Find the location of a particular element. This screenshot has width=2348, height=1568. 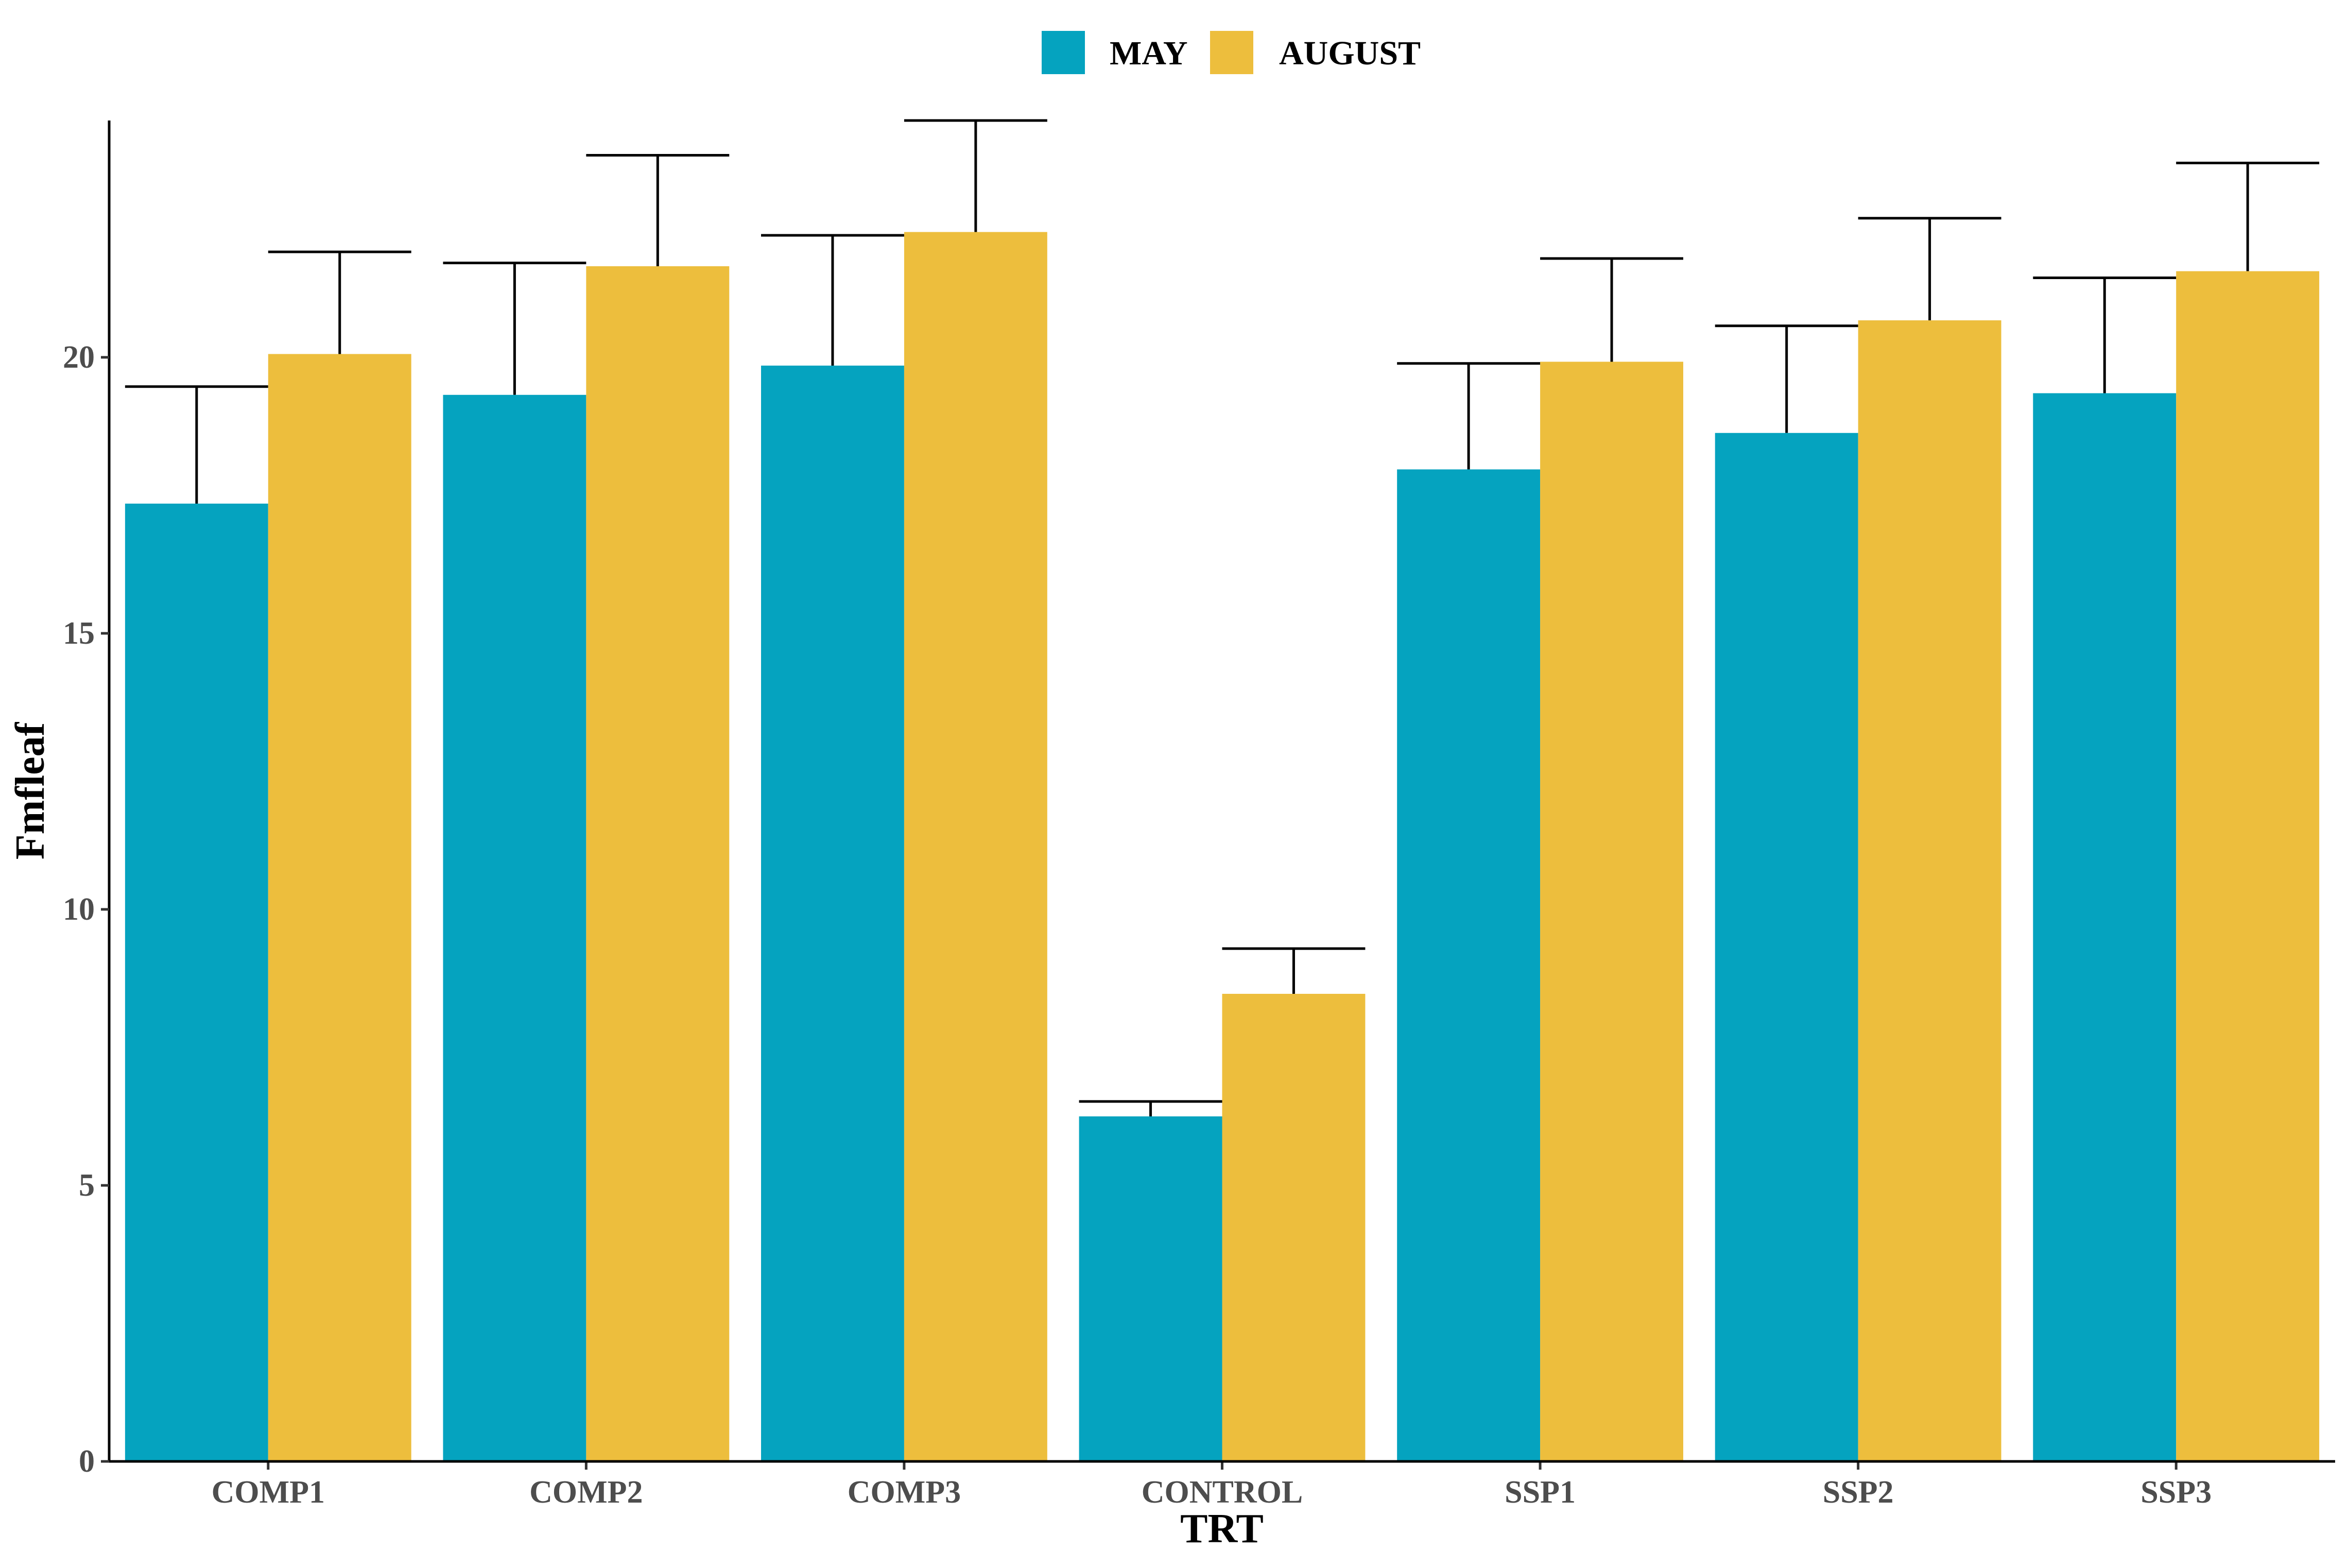

x-tick-label-ssp1: SSP1 is located at coordinates (1541, 1492).